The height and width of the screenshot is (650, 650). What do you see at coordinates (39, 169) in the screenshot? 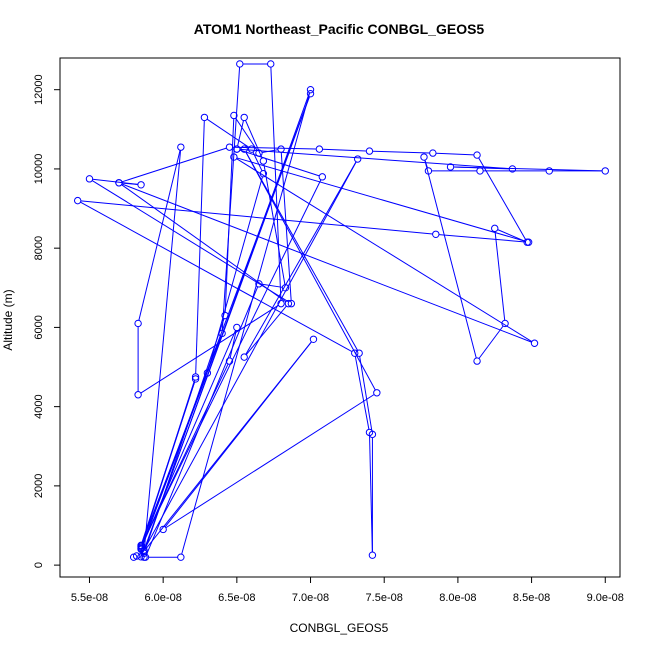
I see `y-tick-label: 10000` at bounding box center [39, 169].